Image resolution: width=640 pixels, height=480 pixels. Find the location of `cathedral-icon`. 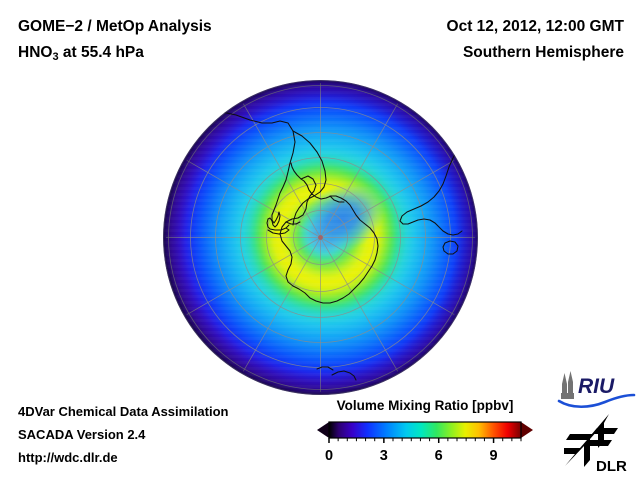

cathedral-icon is located at coordinates (567, 385).